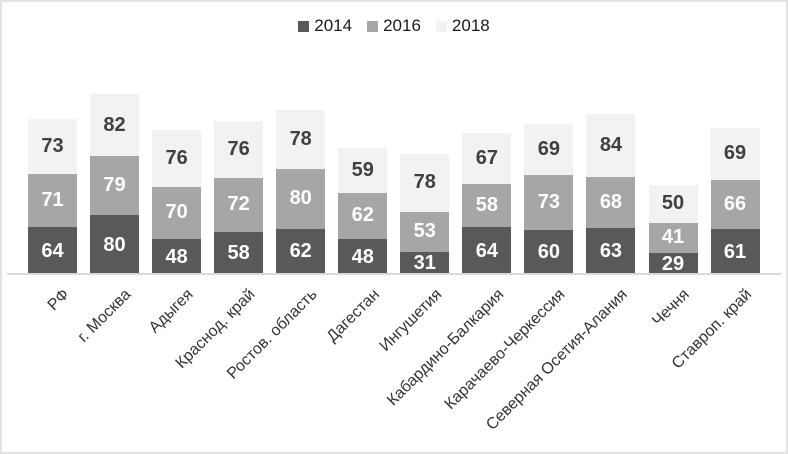 The image size is (788, 454). I want to click on bar-segment-2014: 60, so click(549, 252).